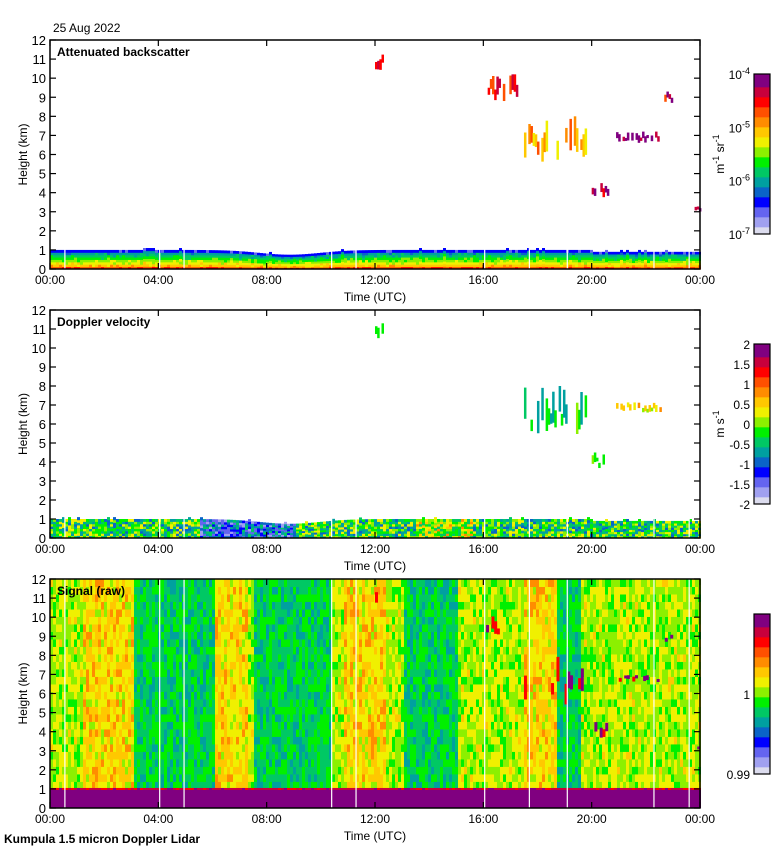 The width and height of the screenshot is (780, 850). Describe the element at coordinates (638, 137) in the screenshot. I see `cloud-feature` at that location.